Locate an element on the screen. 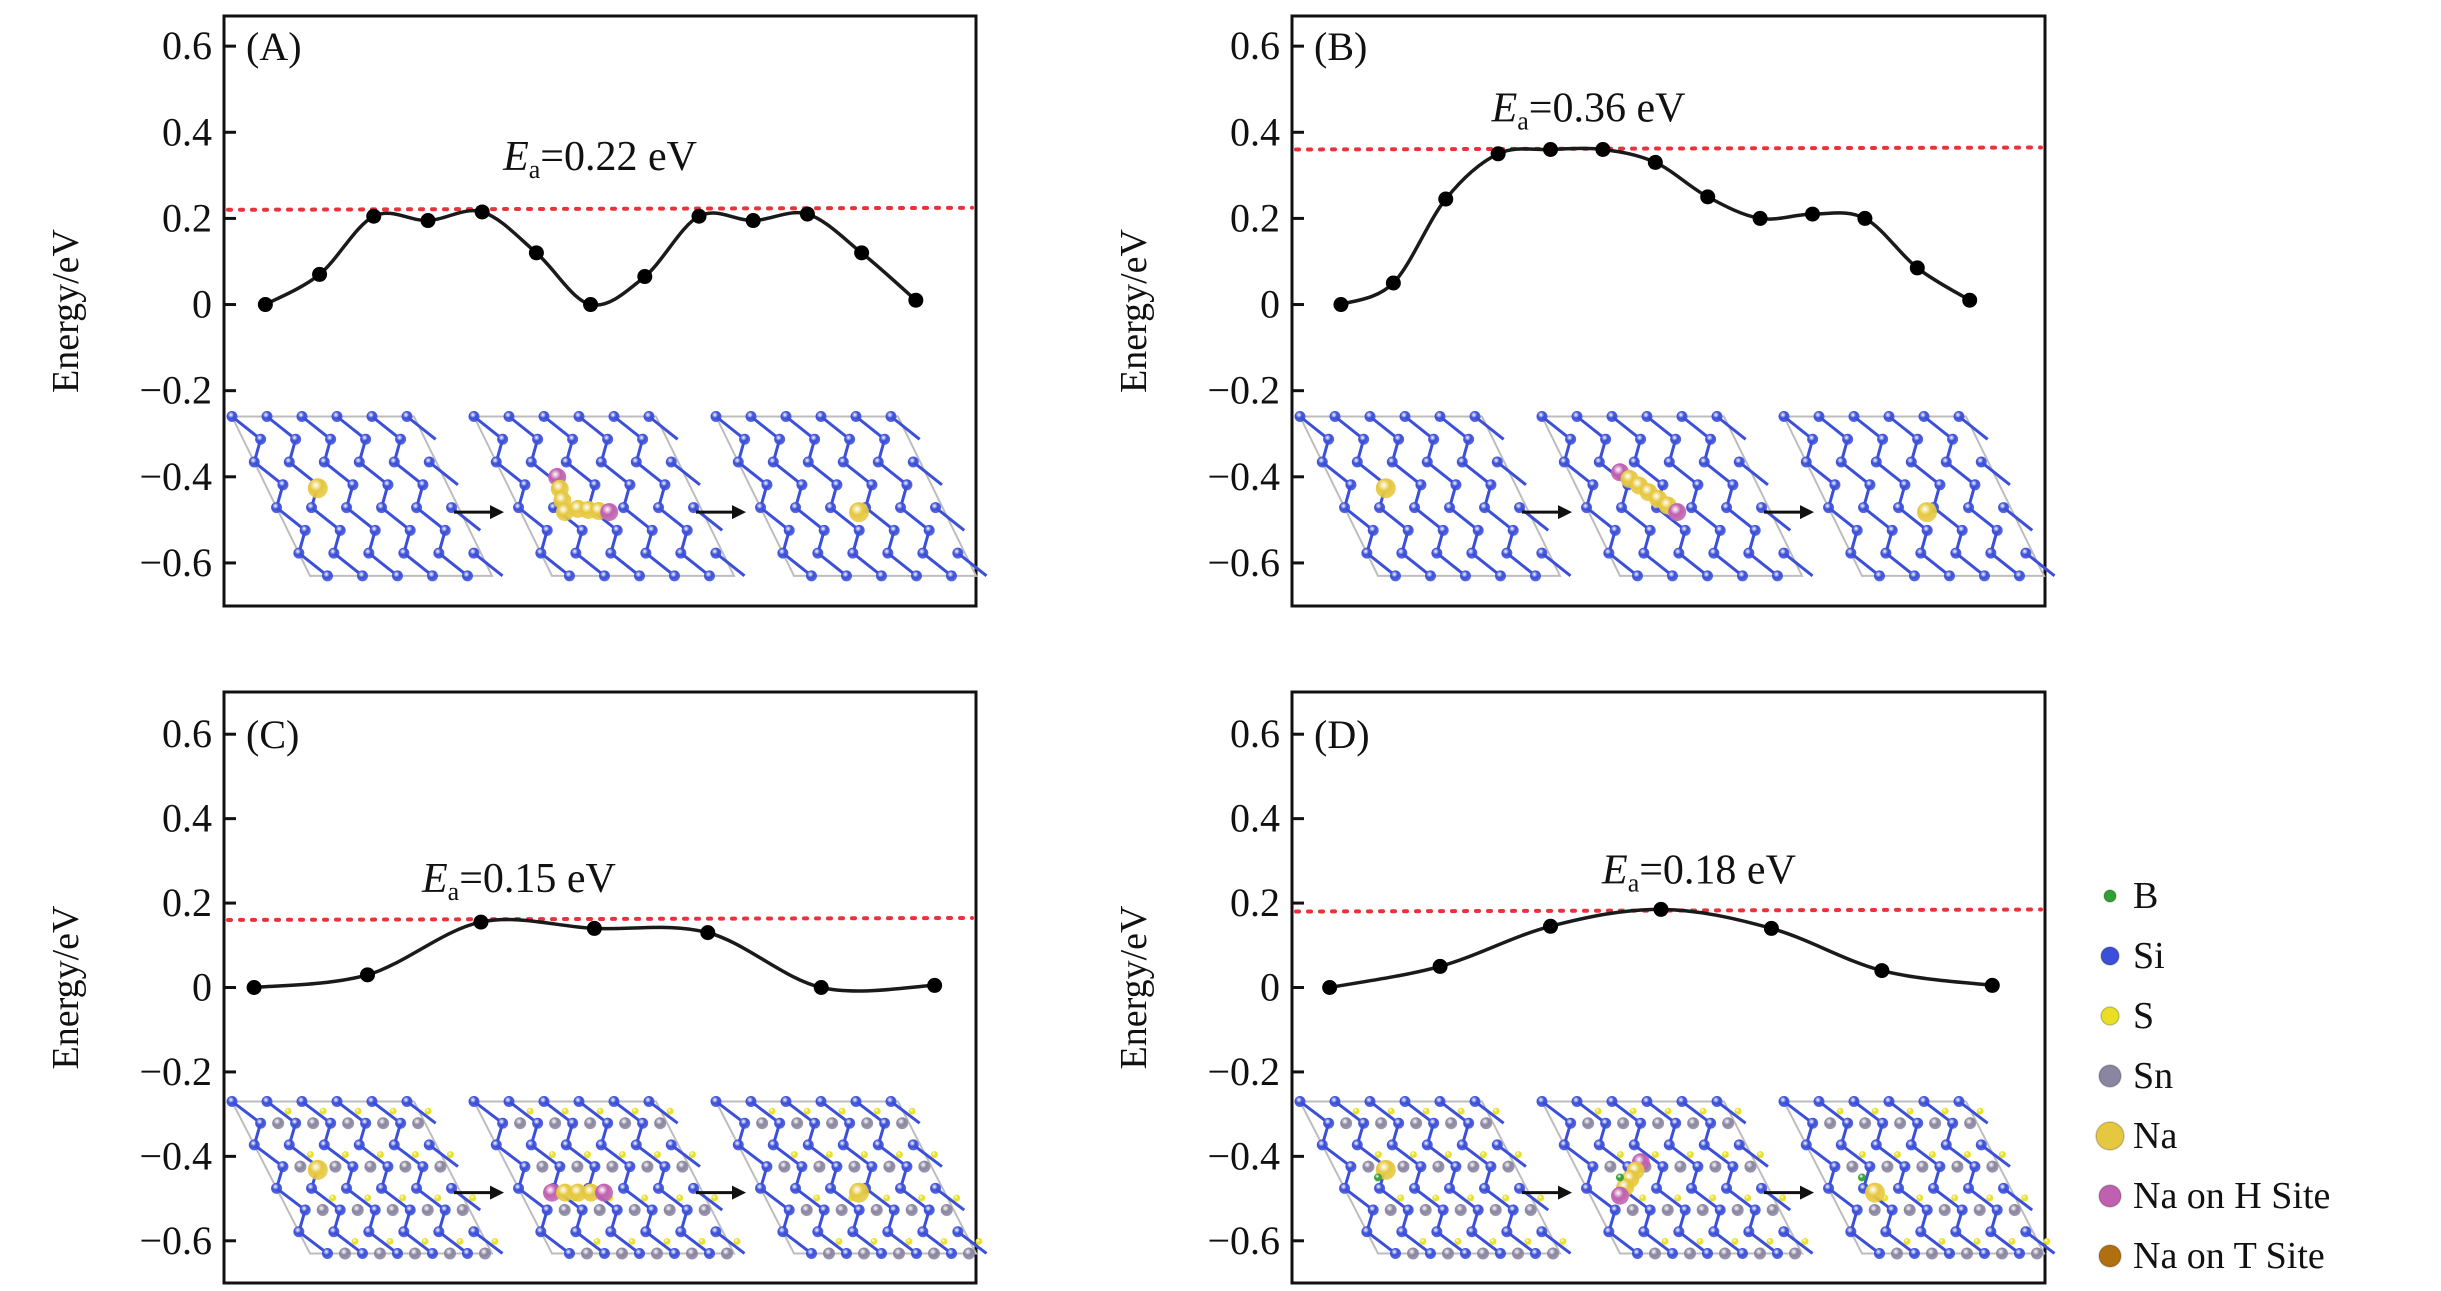 The image size is (2441, 1291). panel-label: (A) is located at coordinates (274, 46).